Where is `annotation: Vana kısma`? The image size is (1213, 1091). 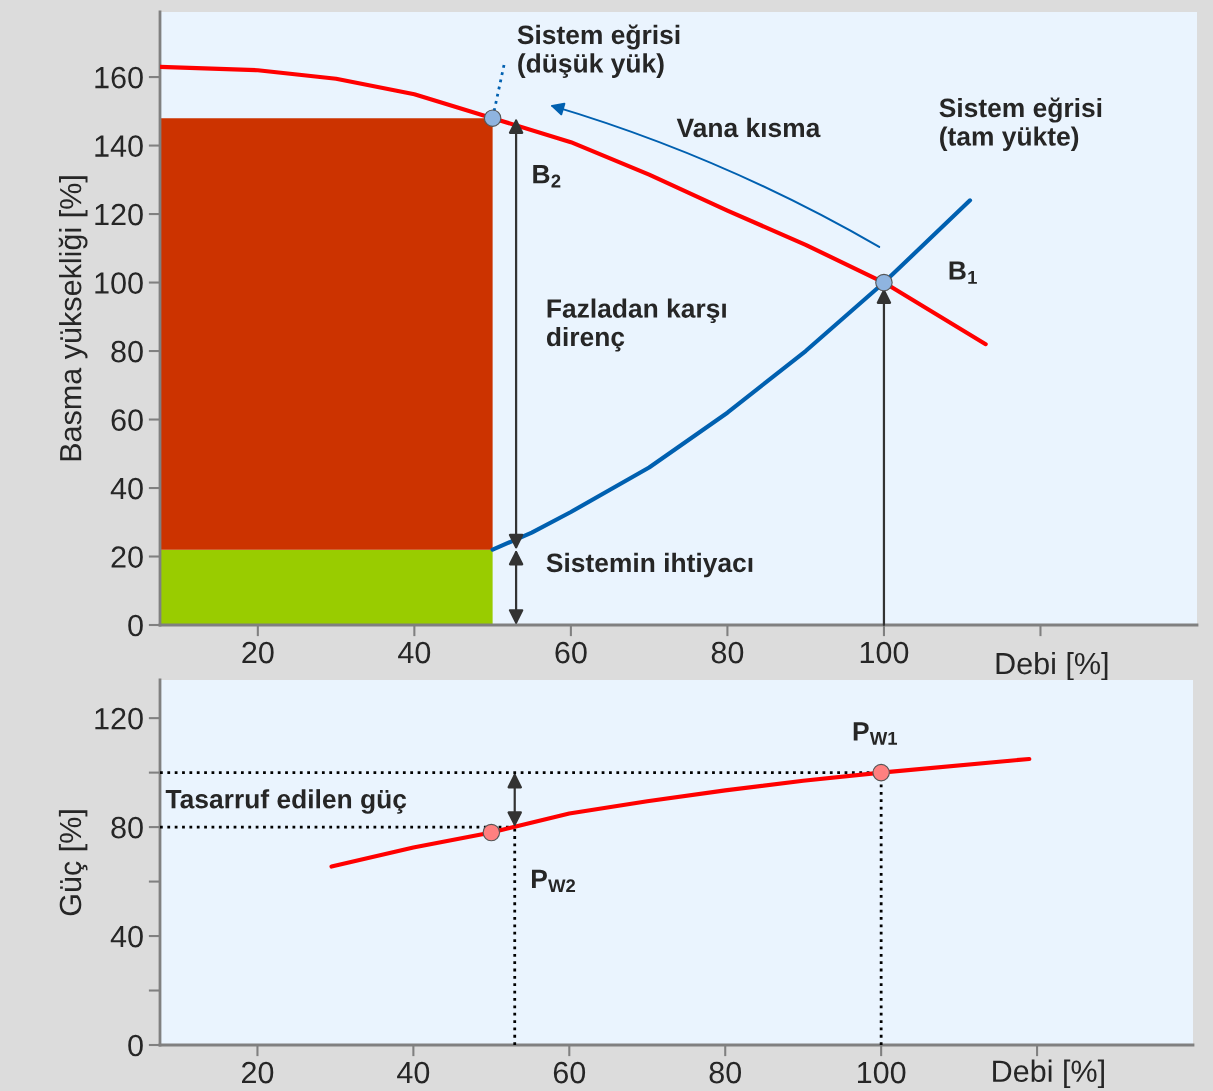
annotation: Vana kısma is located at coordinates (748, 127).